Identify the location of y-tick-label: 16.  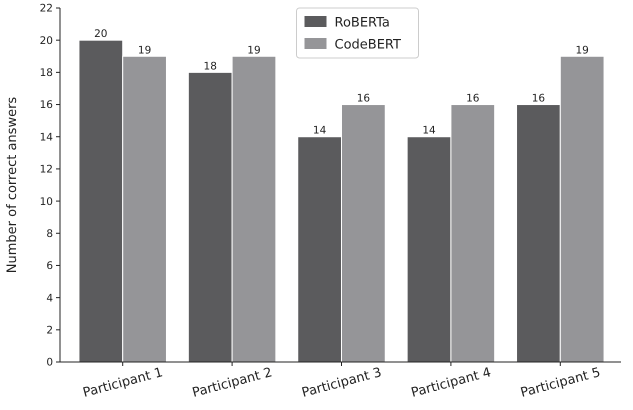
(47, 105).